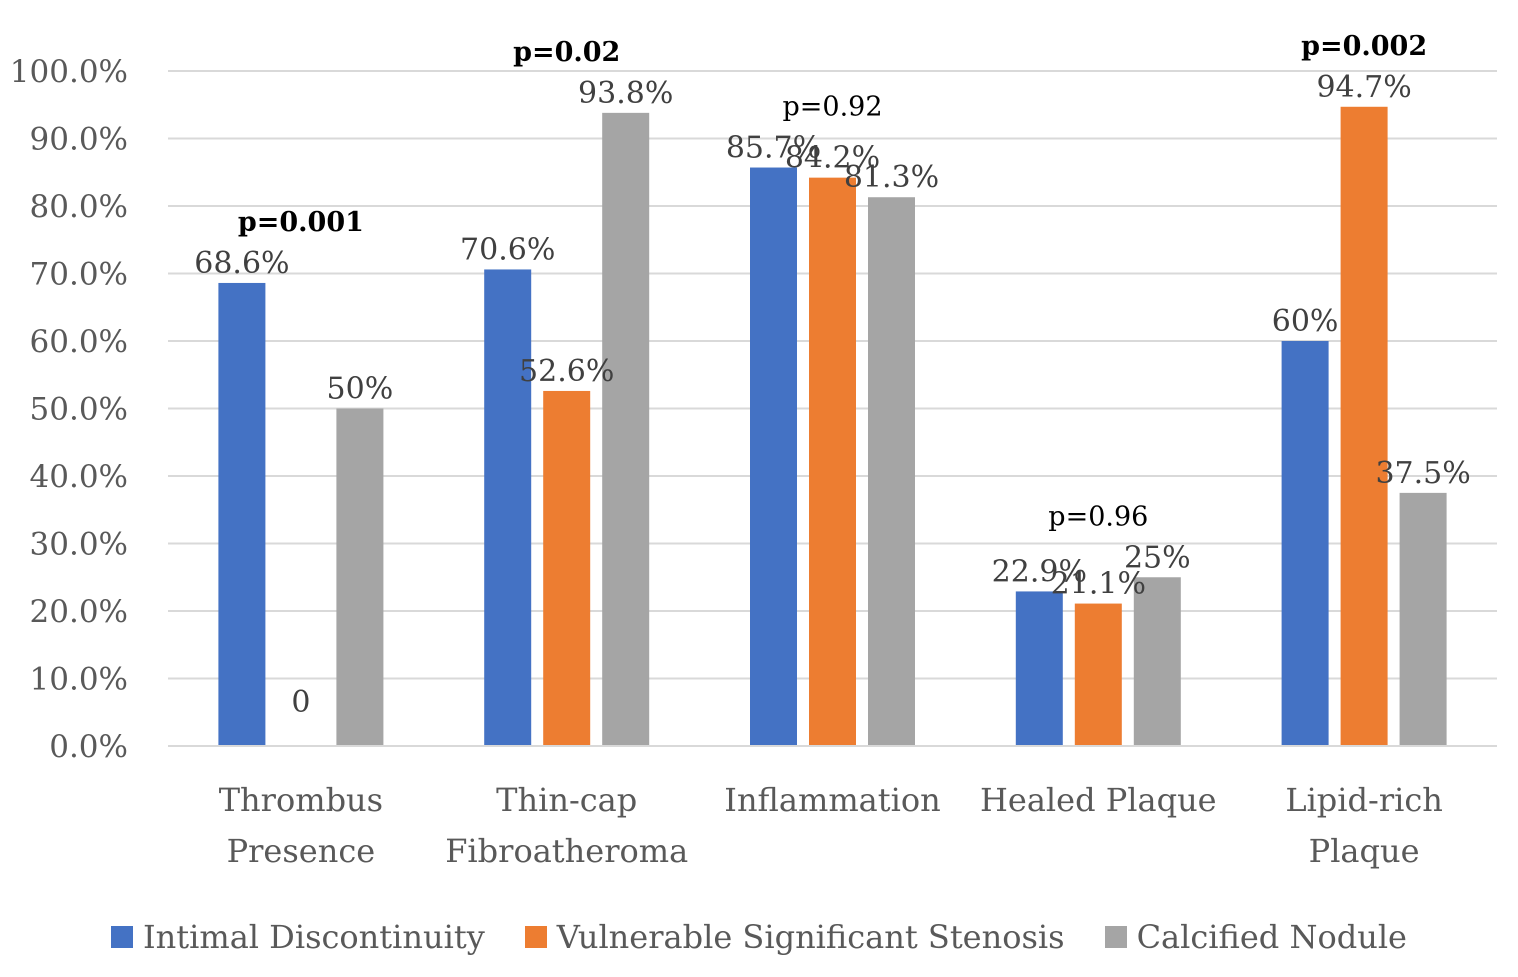 This screenshot has width=1518, height=977. I want to click on y-tick-label: 50.0%, so click(79, 410).